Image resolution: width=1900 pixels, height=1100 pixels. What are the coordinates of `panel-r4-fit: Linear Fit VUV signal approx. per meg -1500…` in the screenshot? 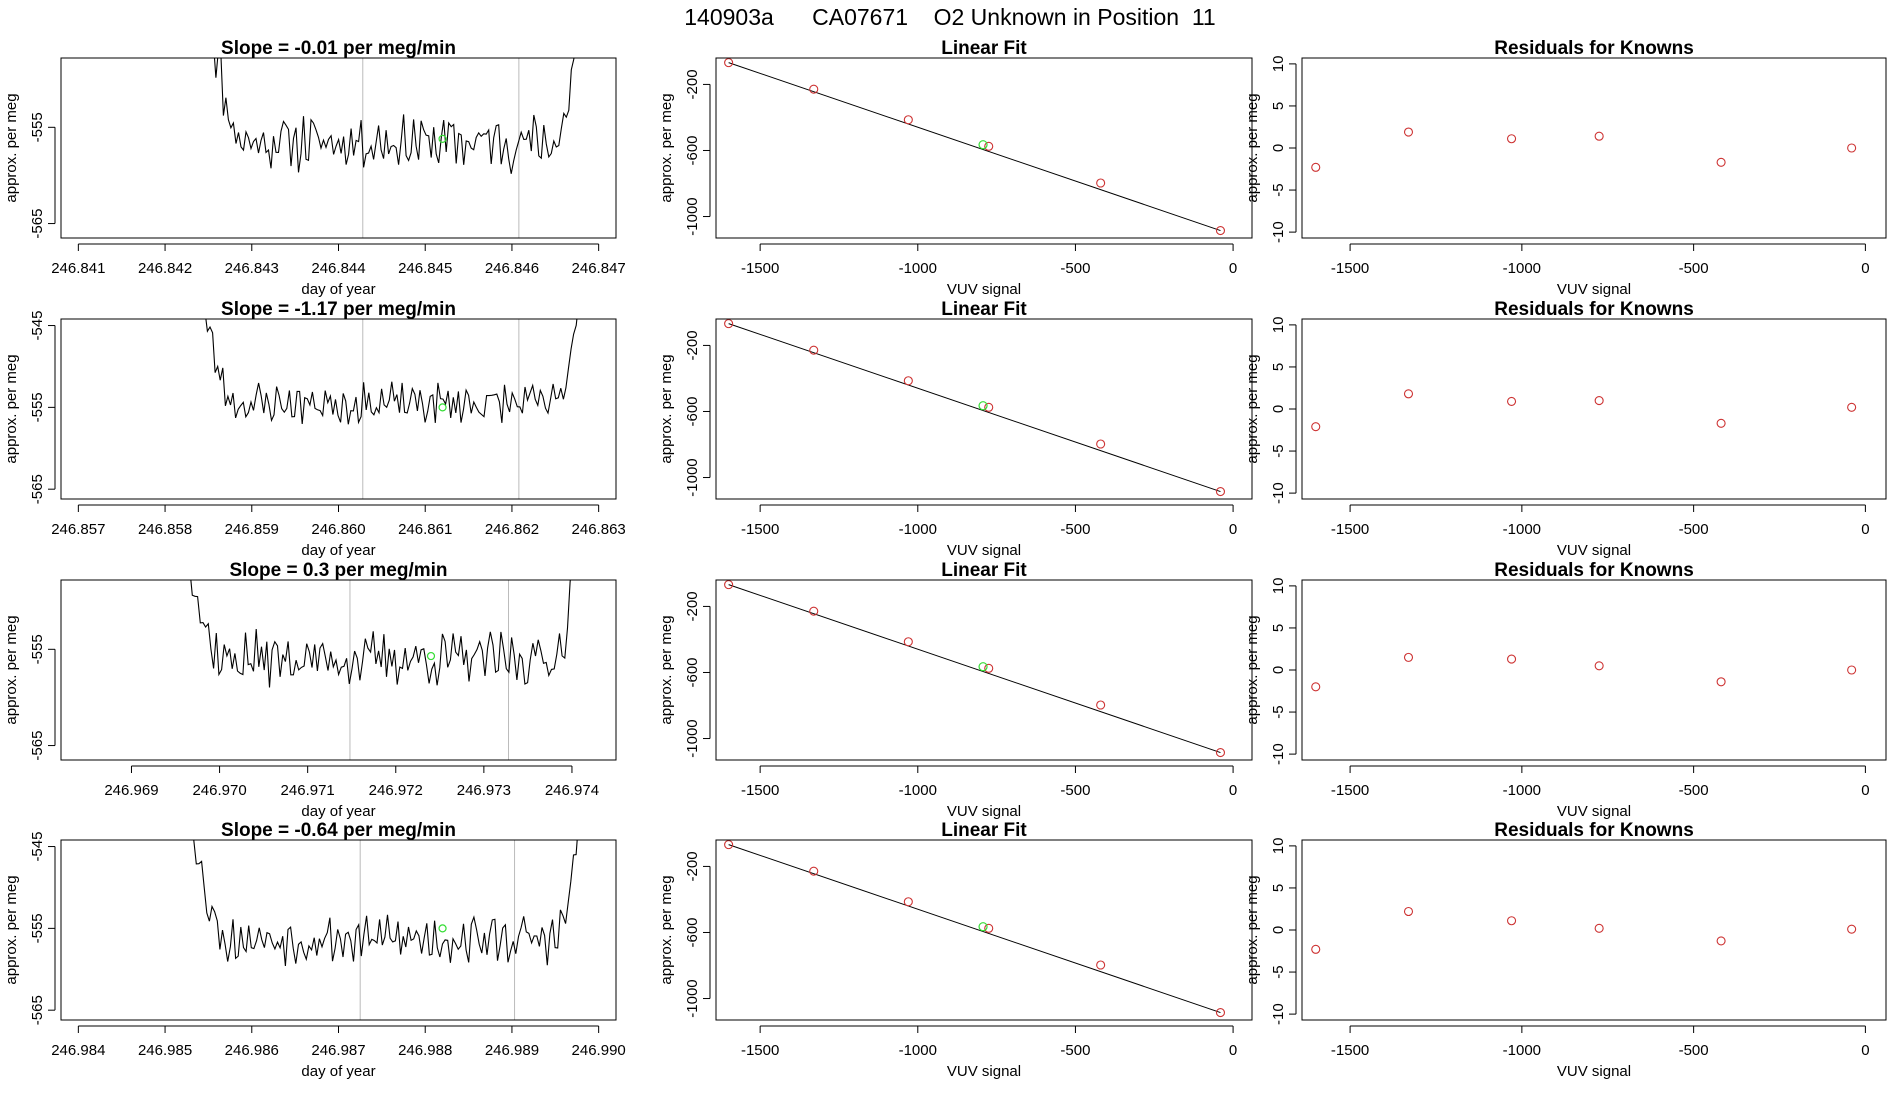 It's located at (955, 950).